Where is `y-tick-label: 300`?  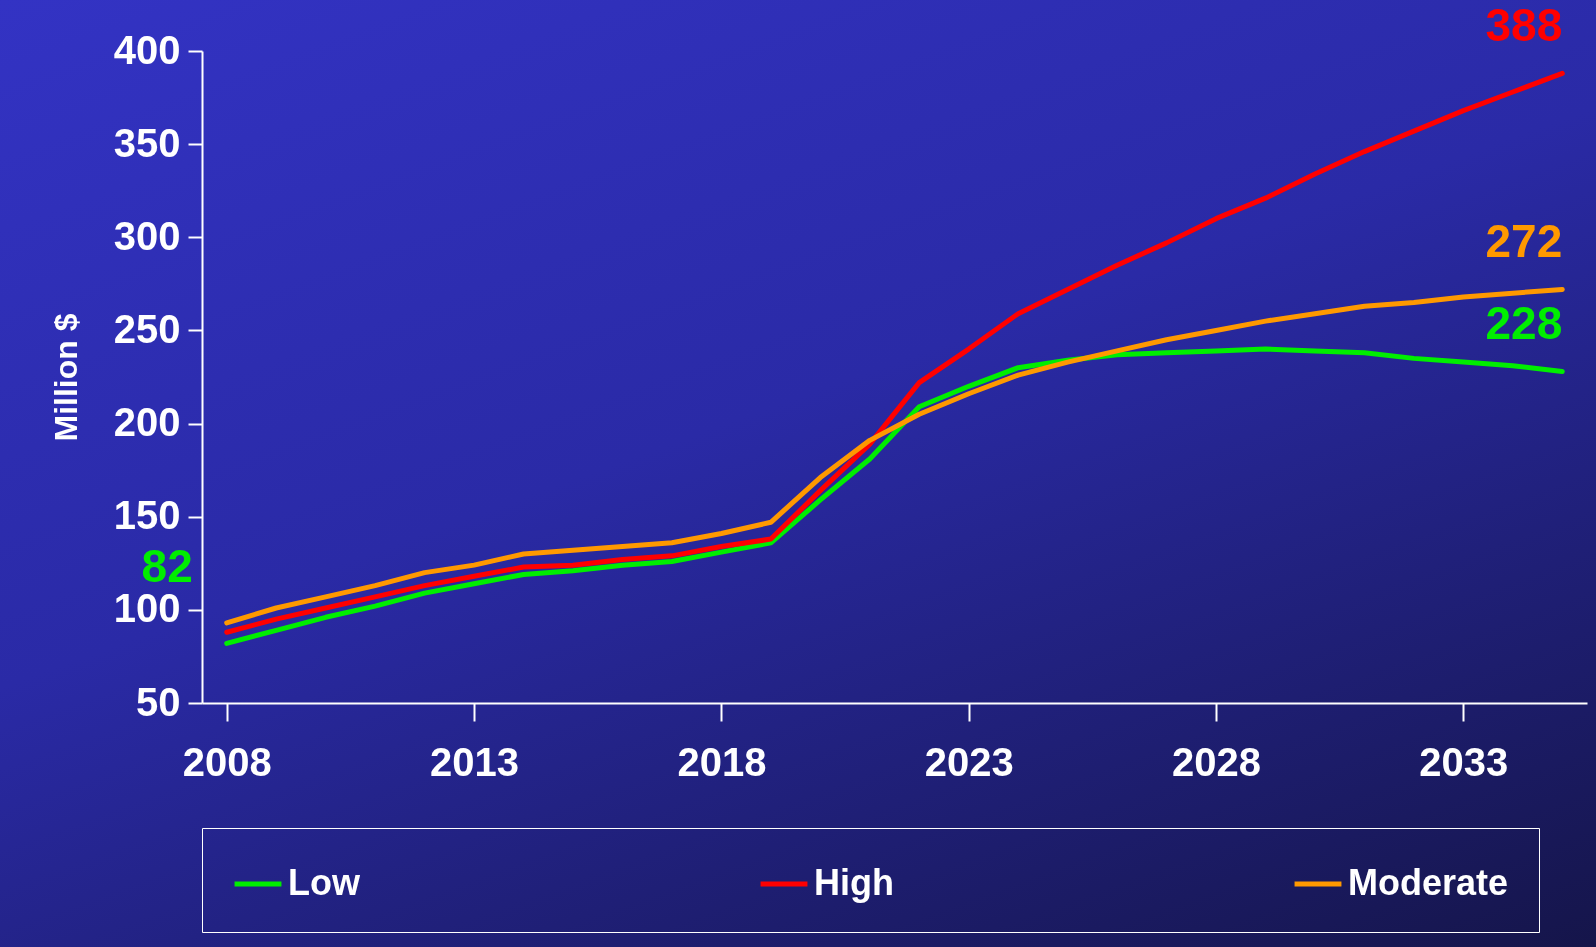
y-tick-label: 300 is located at coordinates (147, 235).